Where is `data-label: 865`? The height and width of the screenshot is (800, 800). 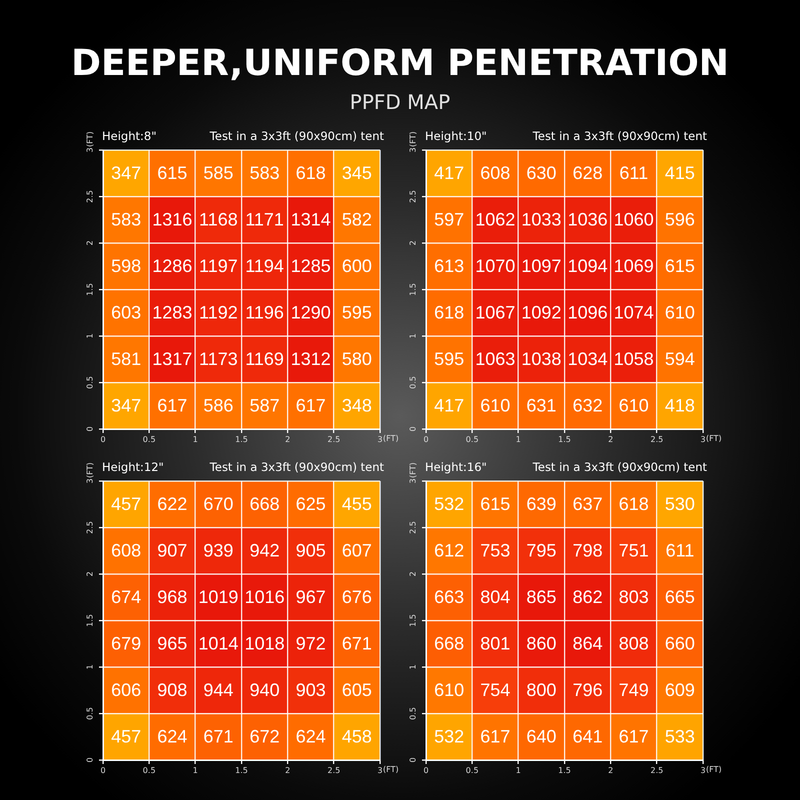
data-label: 865 is located at coordinates (541, 597).